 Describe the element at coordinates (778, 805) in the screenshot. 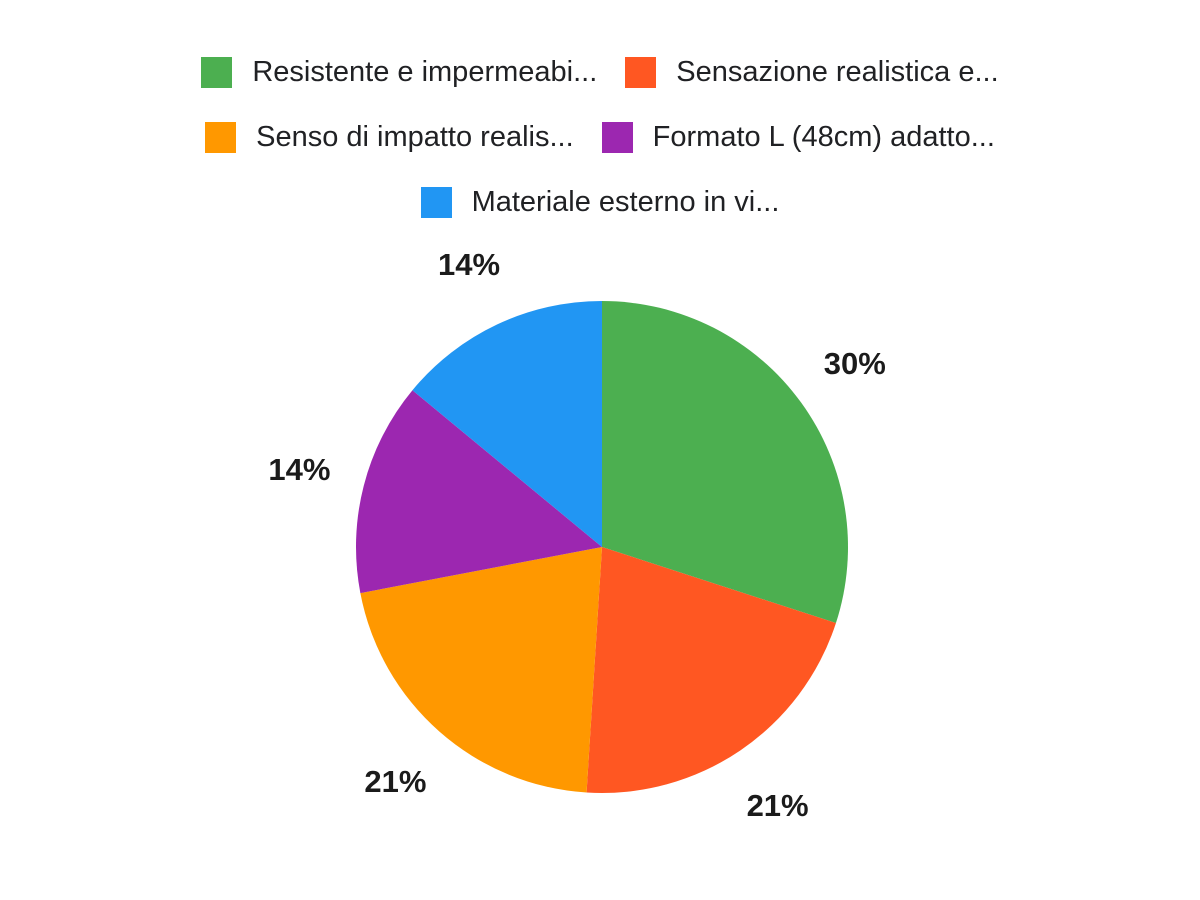

I see `pie-slice-percent-label-1: 21%` at that location.